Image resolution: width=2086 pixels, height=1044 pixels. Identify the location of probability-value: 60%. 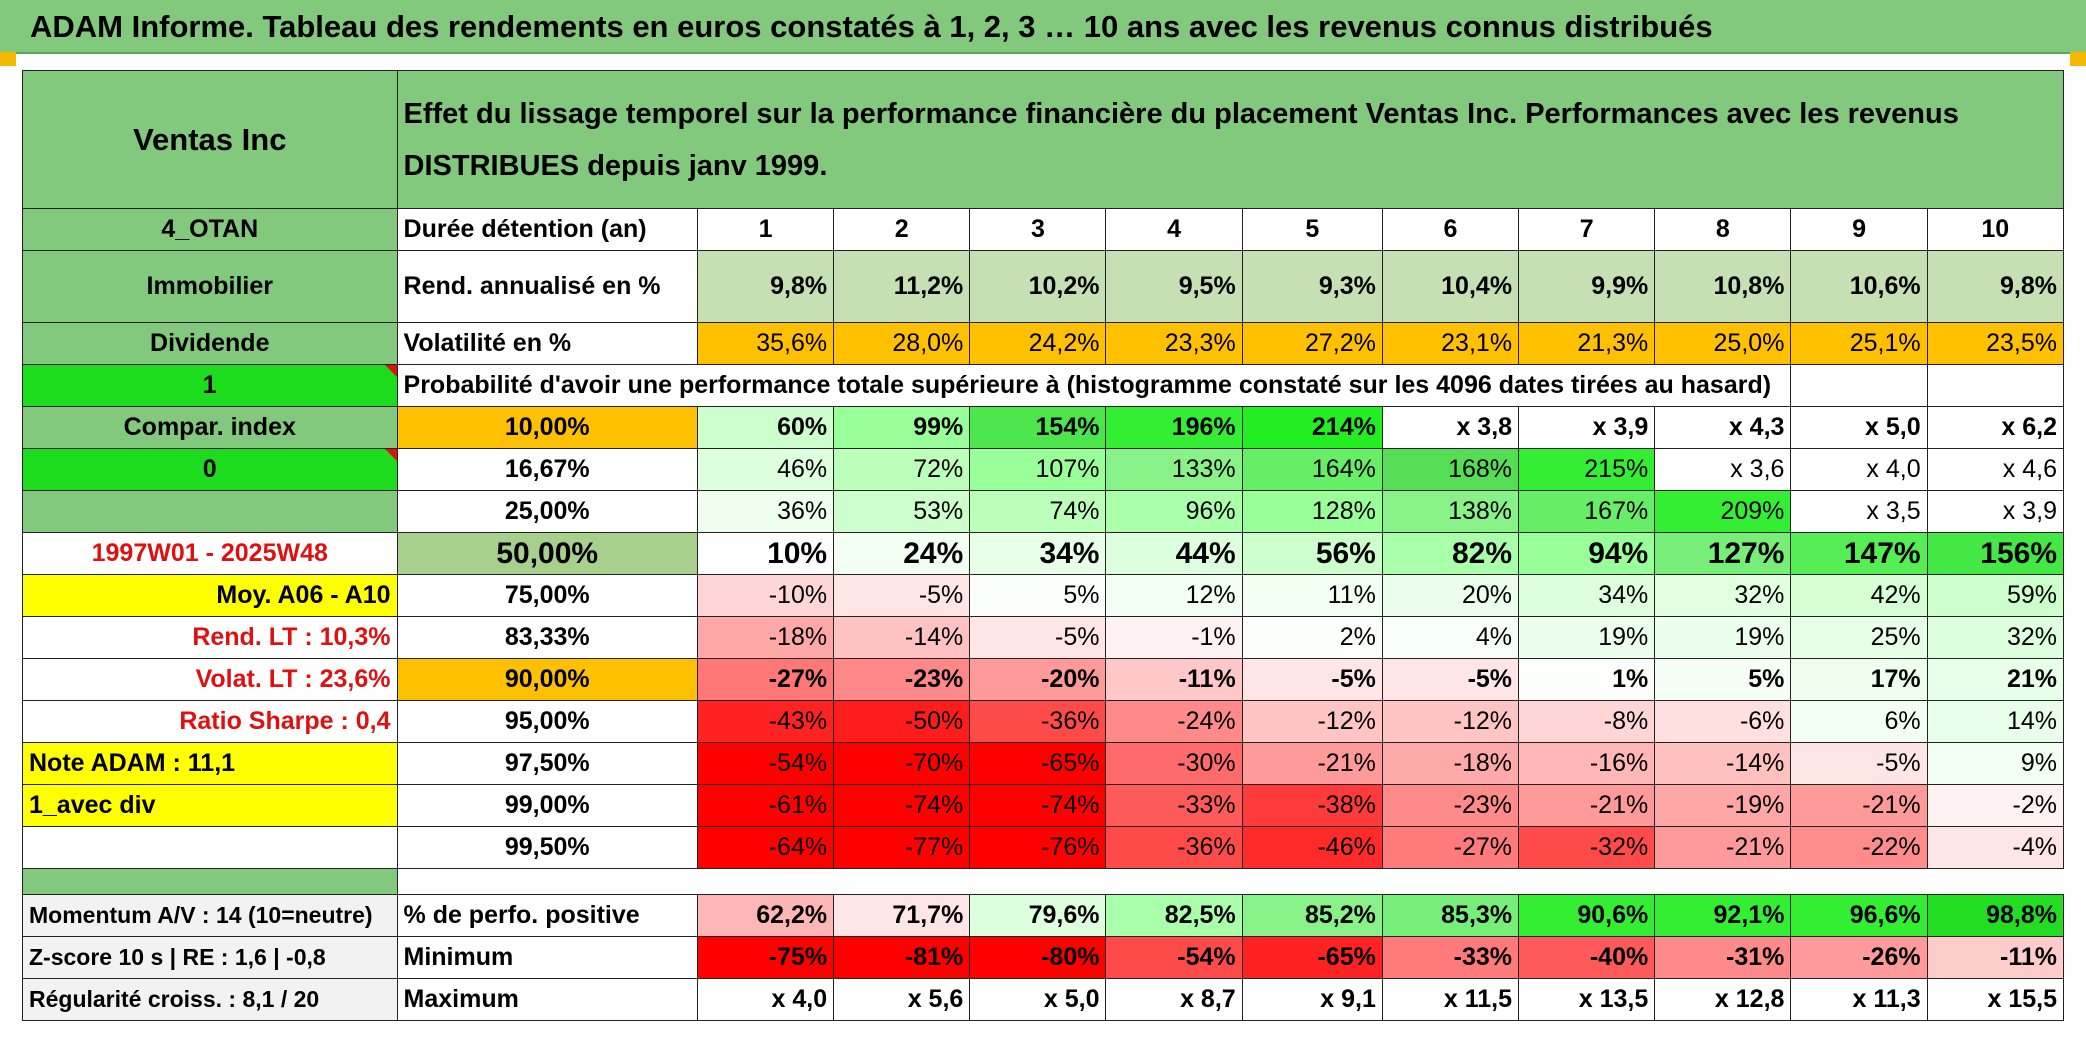
(765, 427).